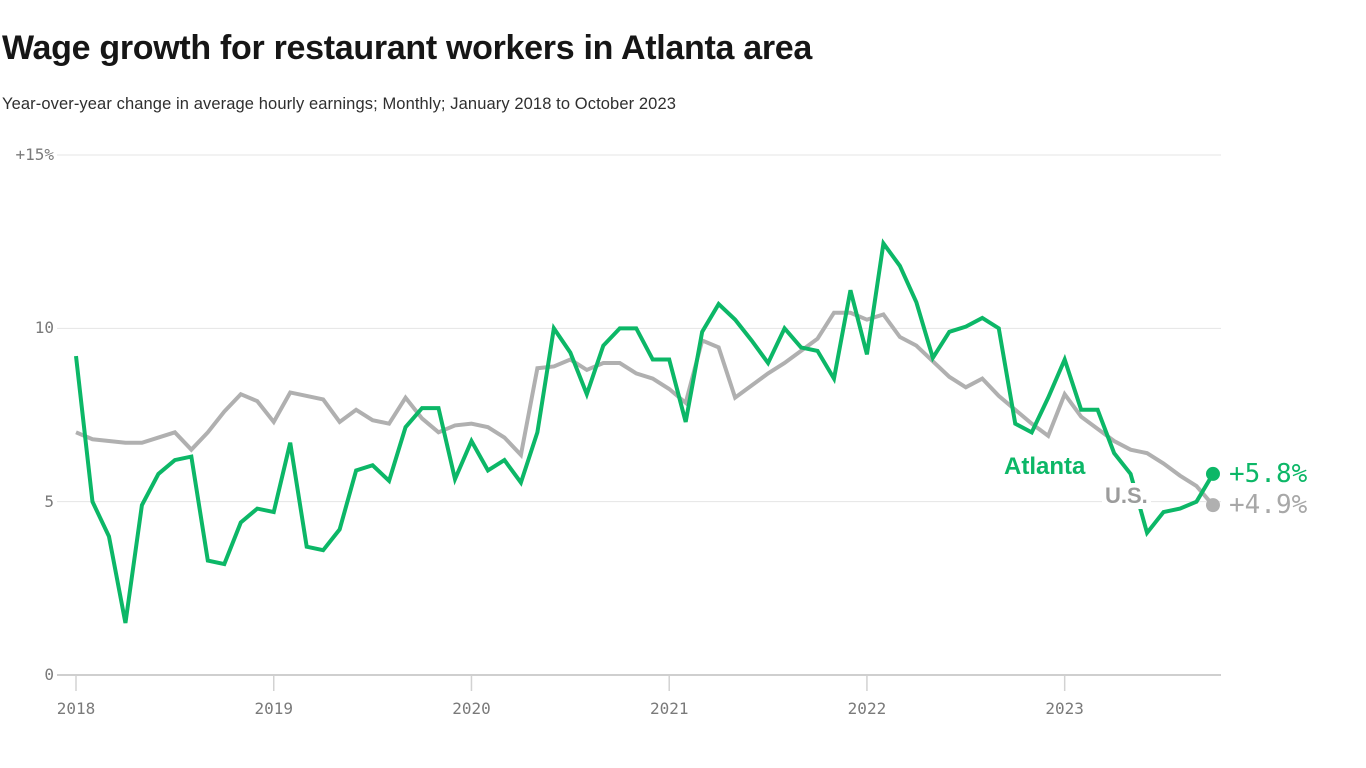 The width and height of the screenshot is (1366, 768). What do you see at coordinates (27, 675) in the screenshot?
I see `y-axis-label: 0` at bounding box center [27, 675].